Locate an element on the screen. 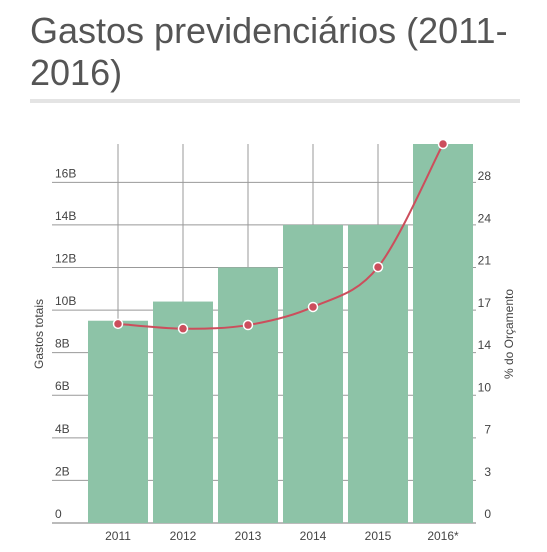 The image size is (547, 552). x-tick-label: 2012 is located at coordinates (183, 536).